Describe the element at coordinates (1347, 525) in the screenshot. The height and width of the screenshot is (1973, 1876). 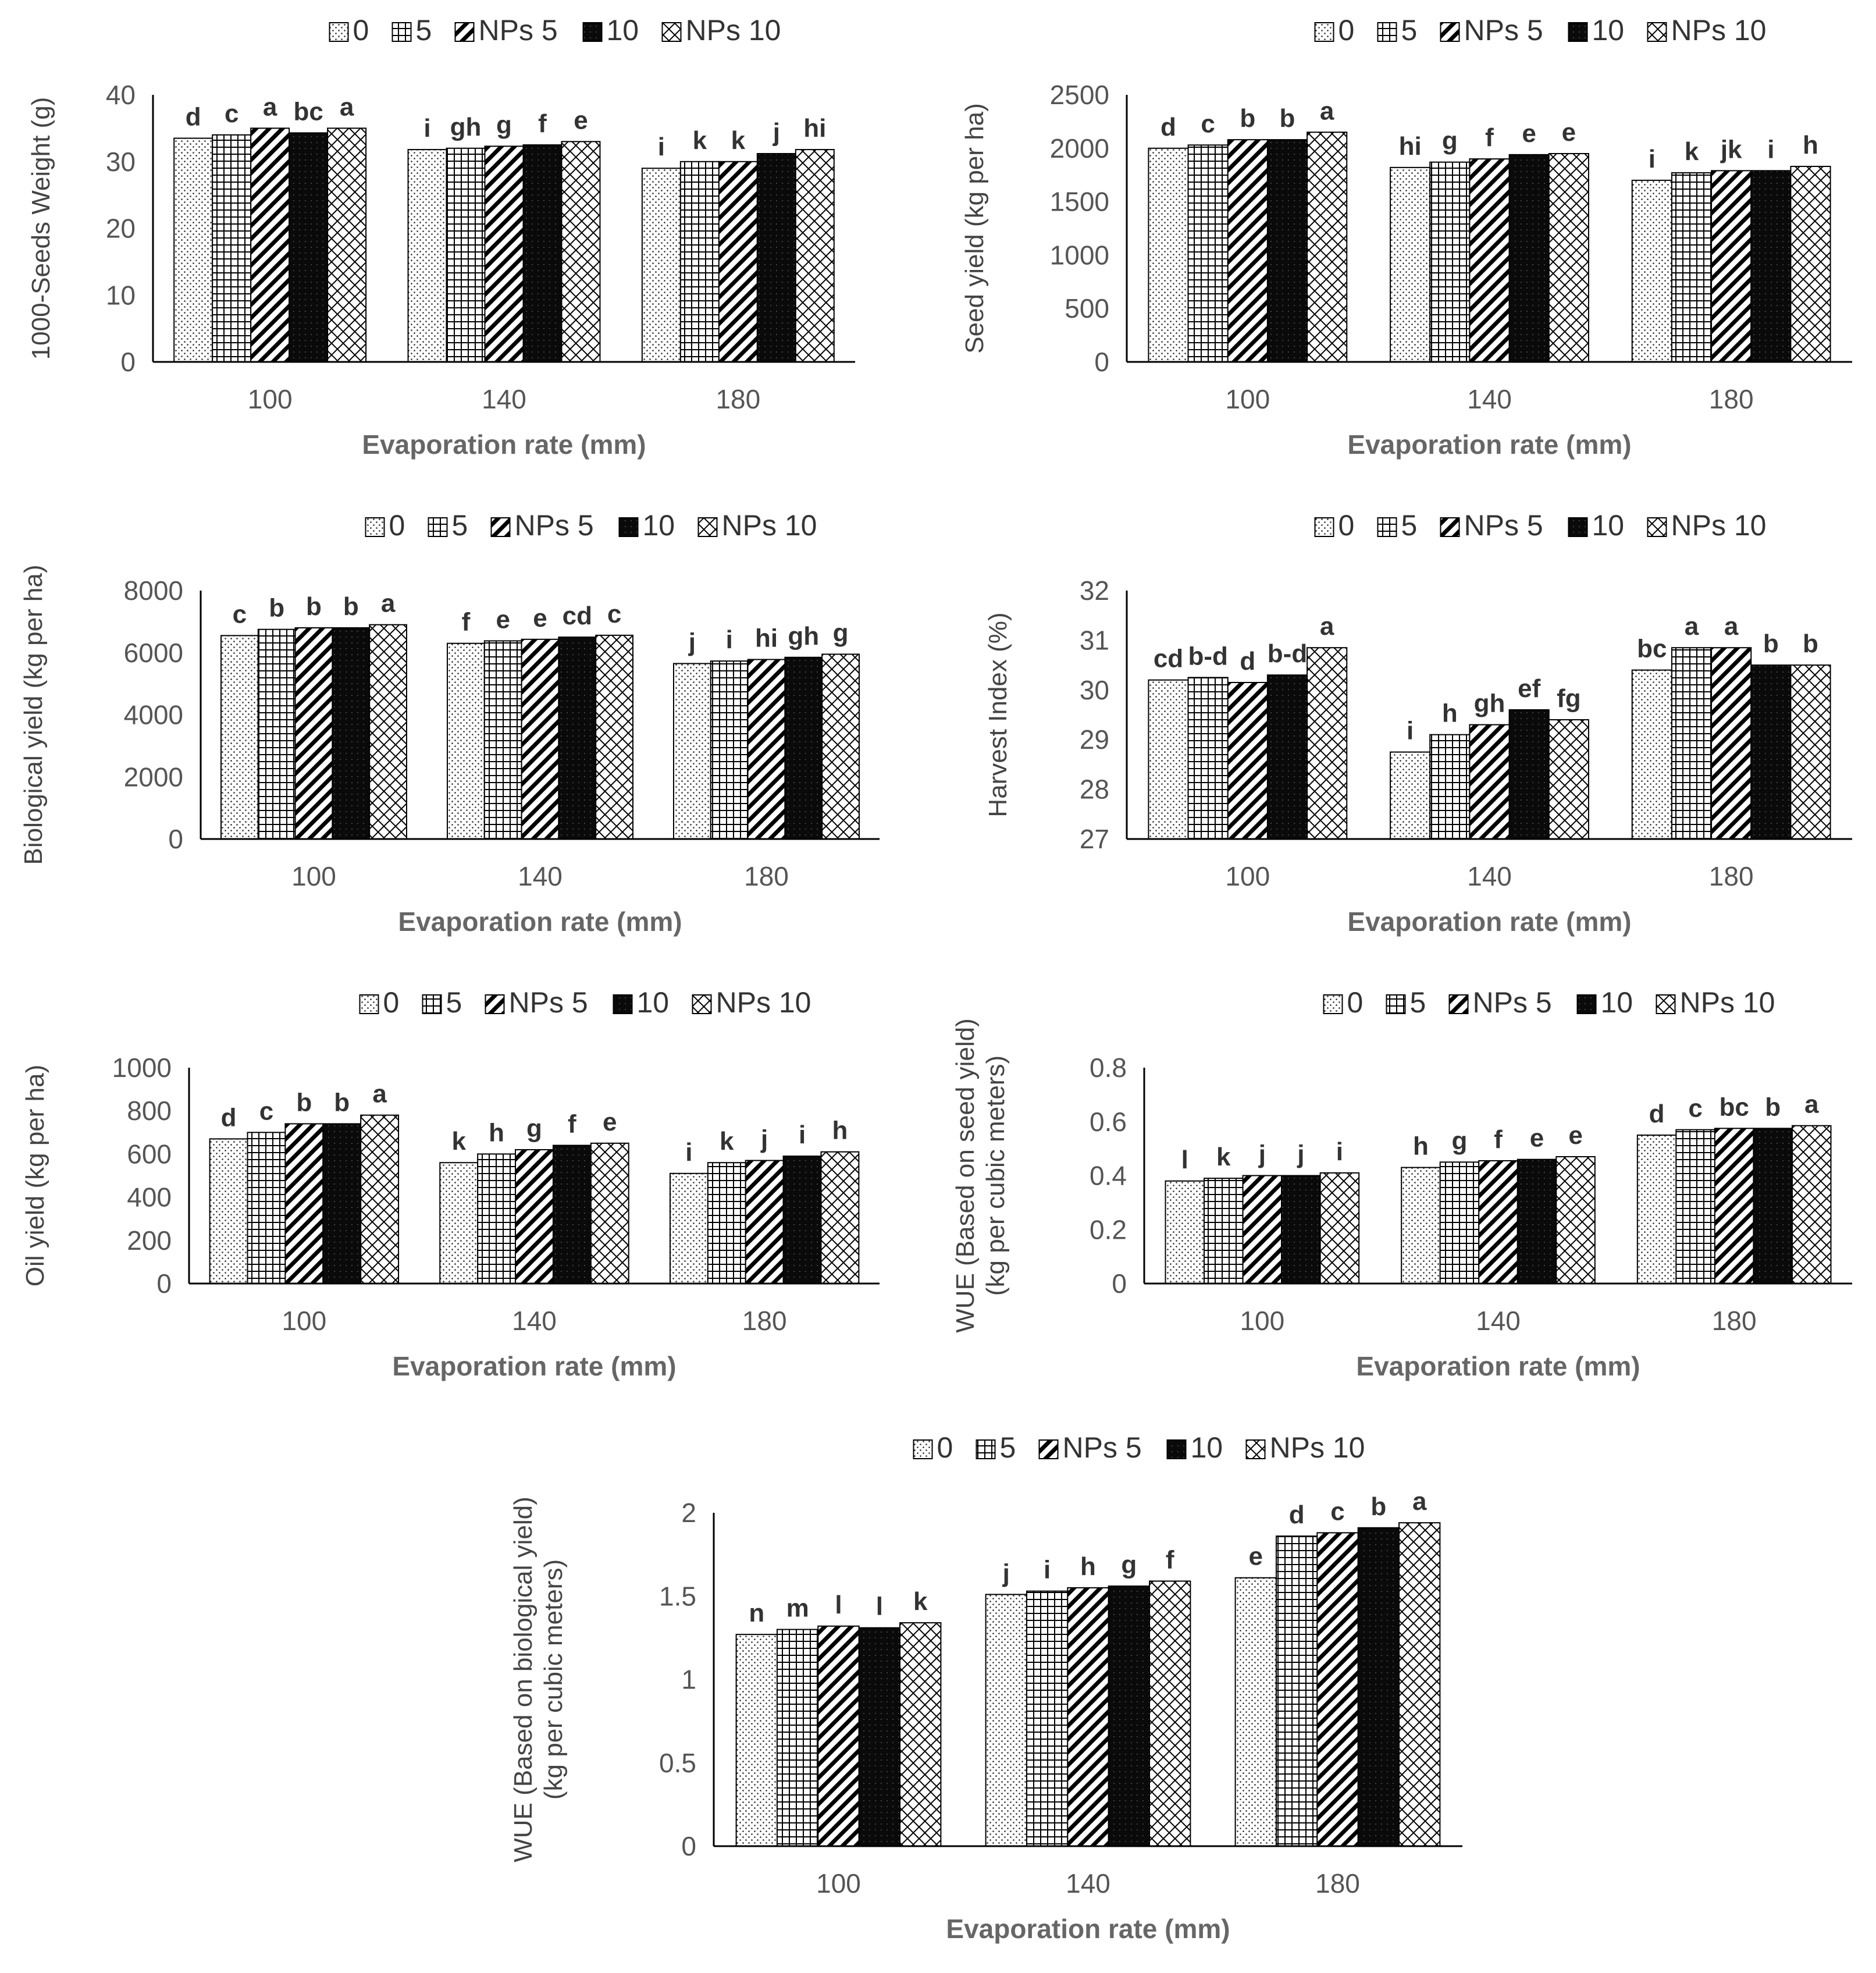
I see `legend-label: 0` at that location.